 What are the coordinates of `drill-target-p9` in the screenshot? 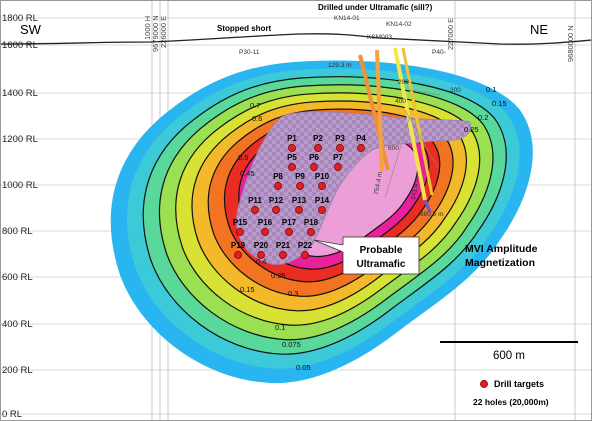 It's located at (300, 186).